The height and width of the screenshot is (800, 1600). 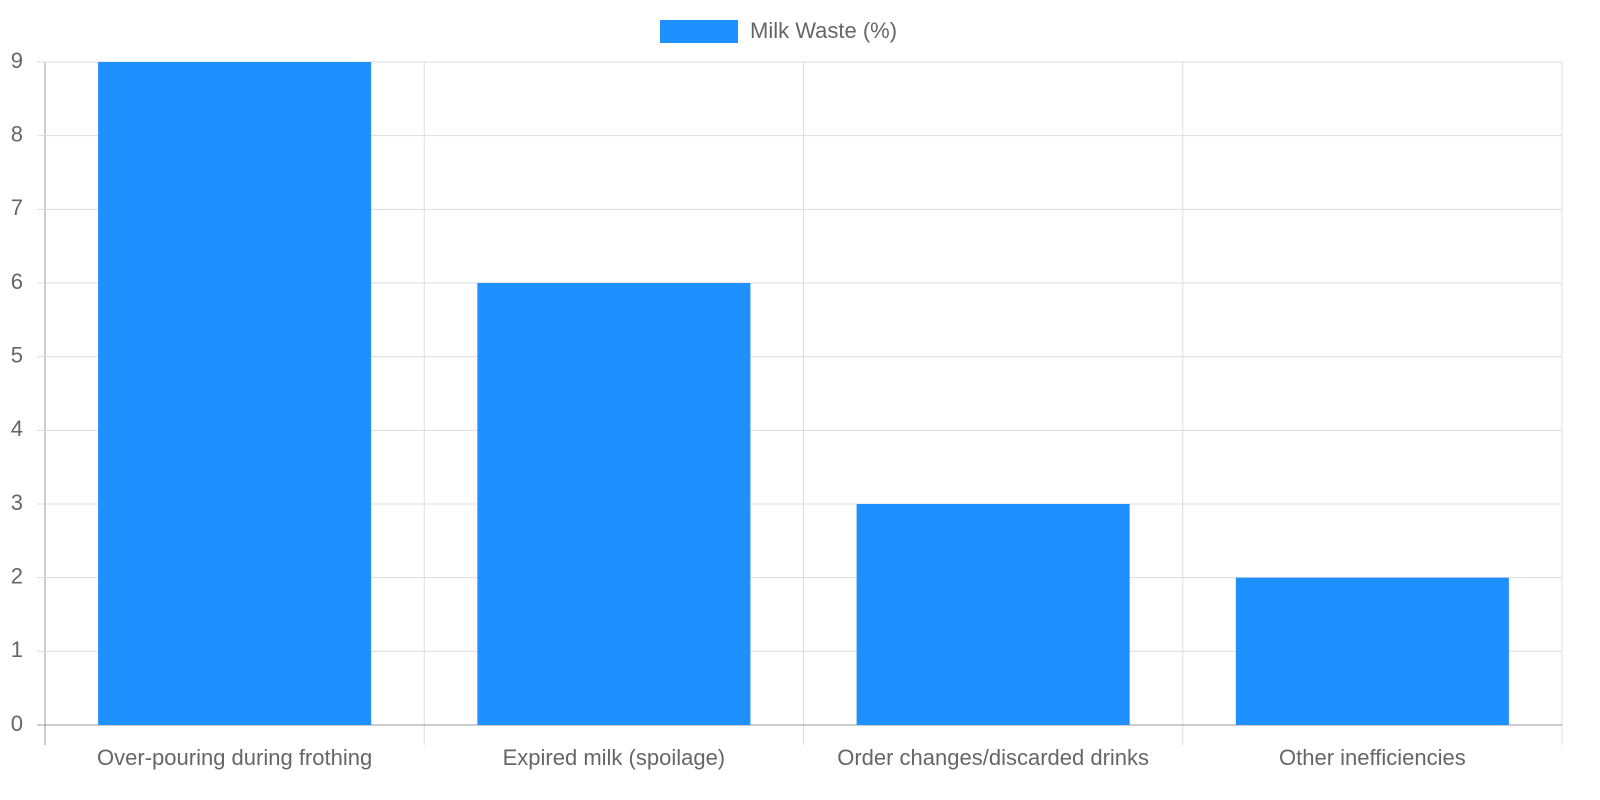 I want to click on y-tick-label: 9, so click(x=17, y=60).